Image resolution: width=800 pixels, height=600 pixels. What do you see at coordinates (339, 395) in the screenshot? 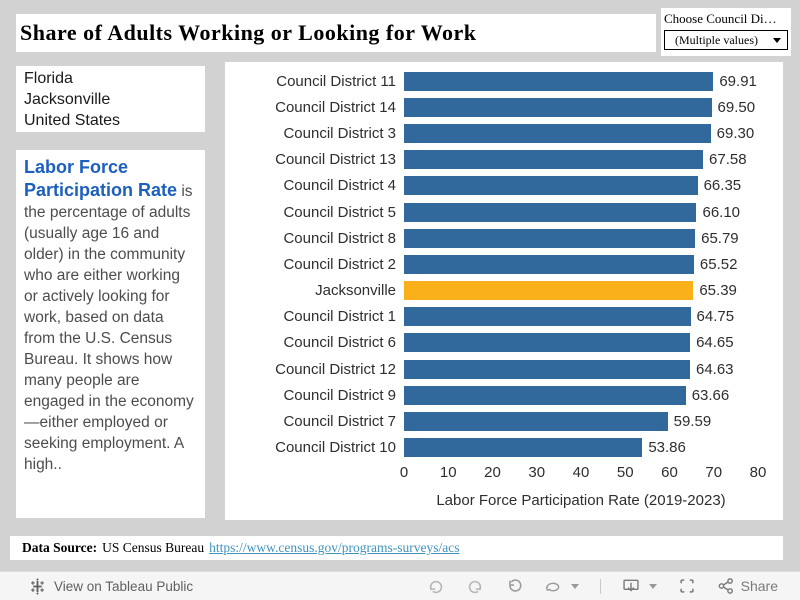
I see `bar-category-label: Council District 9` at bounding box center [339, 395].